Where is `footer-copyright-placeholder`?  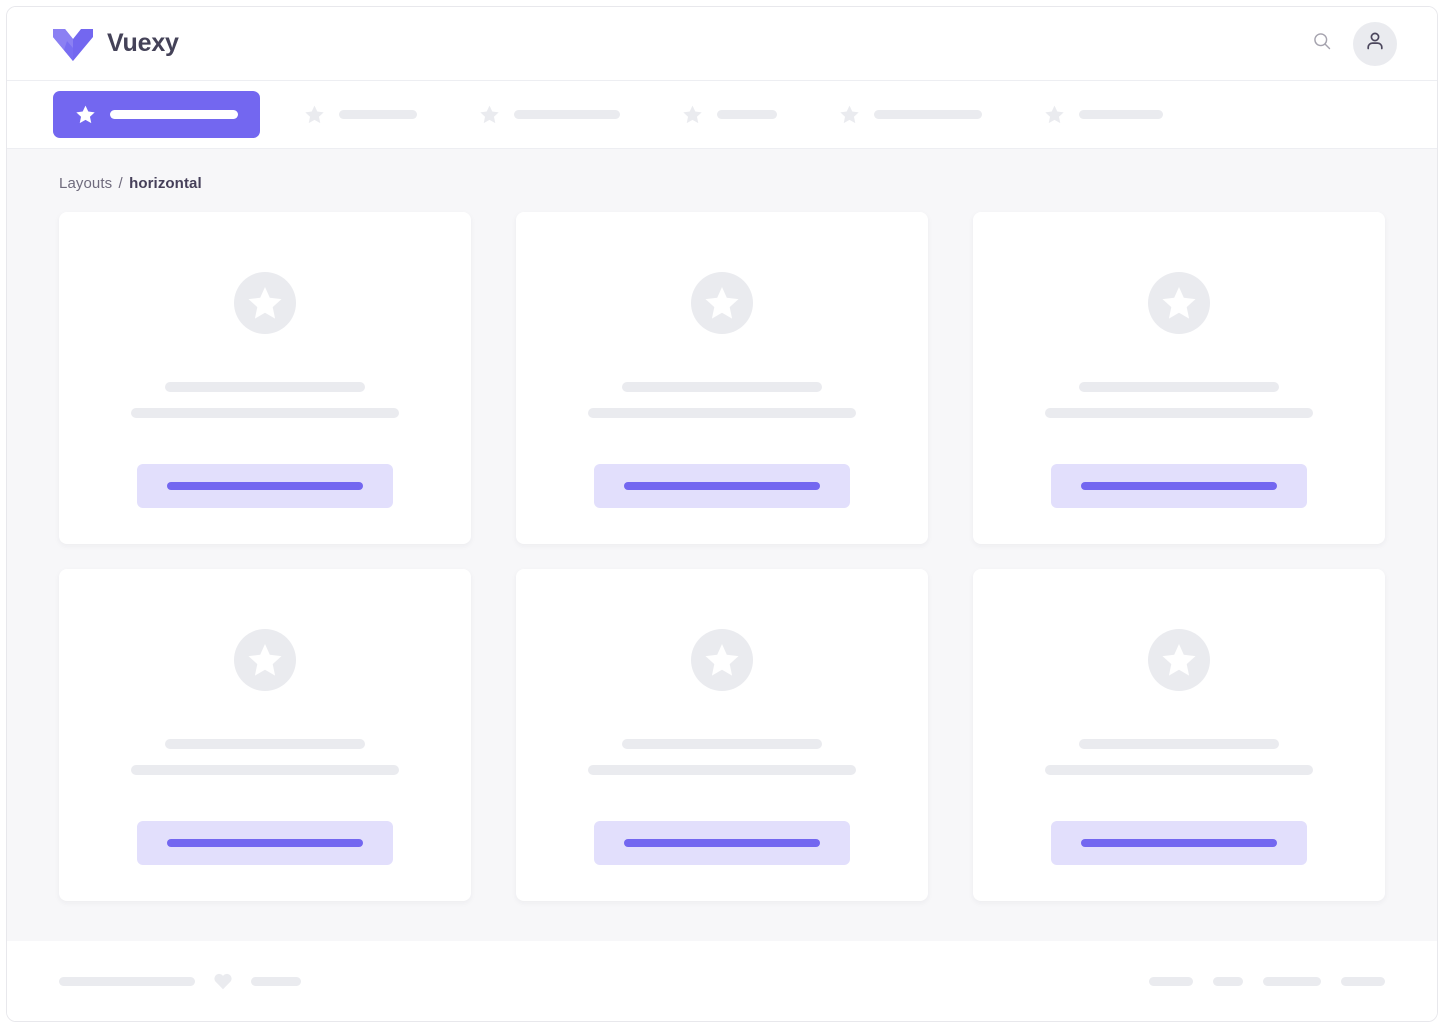 footer-copyright-placeholder is located at coordinates (127, 981).